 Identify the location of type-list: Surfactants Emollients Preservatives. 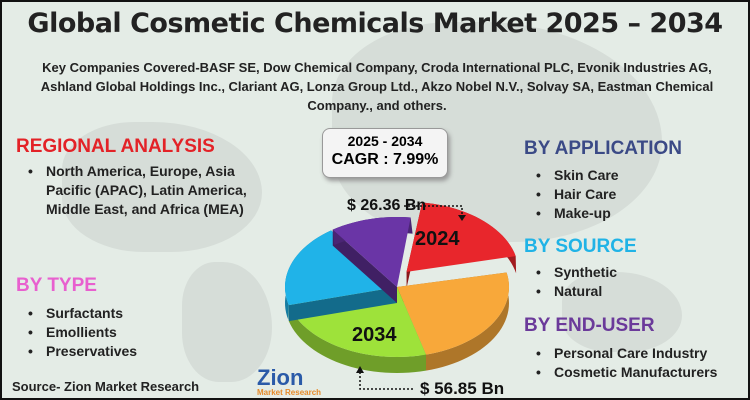
(80, 332).